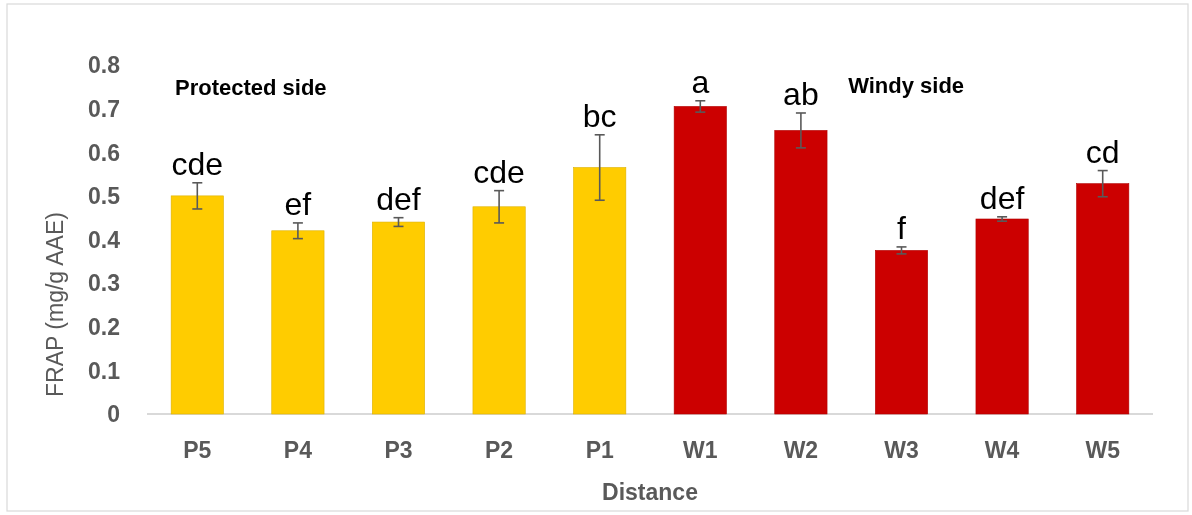 Image resolution: width=1192 pixels, height=515 pixels. Describe the element at coordinates (298, 450) in the screenshot. I see `x-tick-label: P4` at that location.